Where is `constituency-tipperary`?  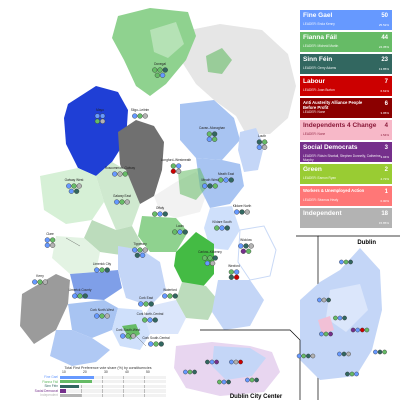
constituency-tipperary is located at coordinates (142, 276).